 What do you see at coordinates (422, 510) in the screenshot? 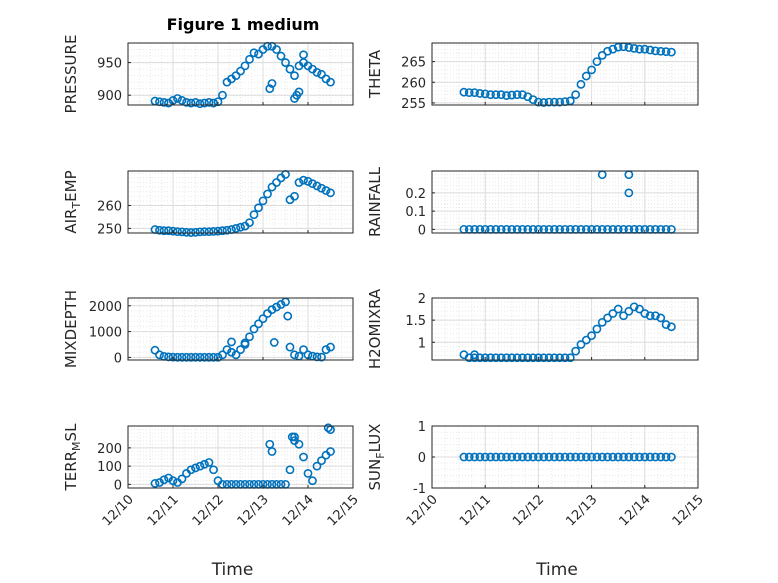
I see `x-tick-label: 12/10` at bounding box center [422, 510].